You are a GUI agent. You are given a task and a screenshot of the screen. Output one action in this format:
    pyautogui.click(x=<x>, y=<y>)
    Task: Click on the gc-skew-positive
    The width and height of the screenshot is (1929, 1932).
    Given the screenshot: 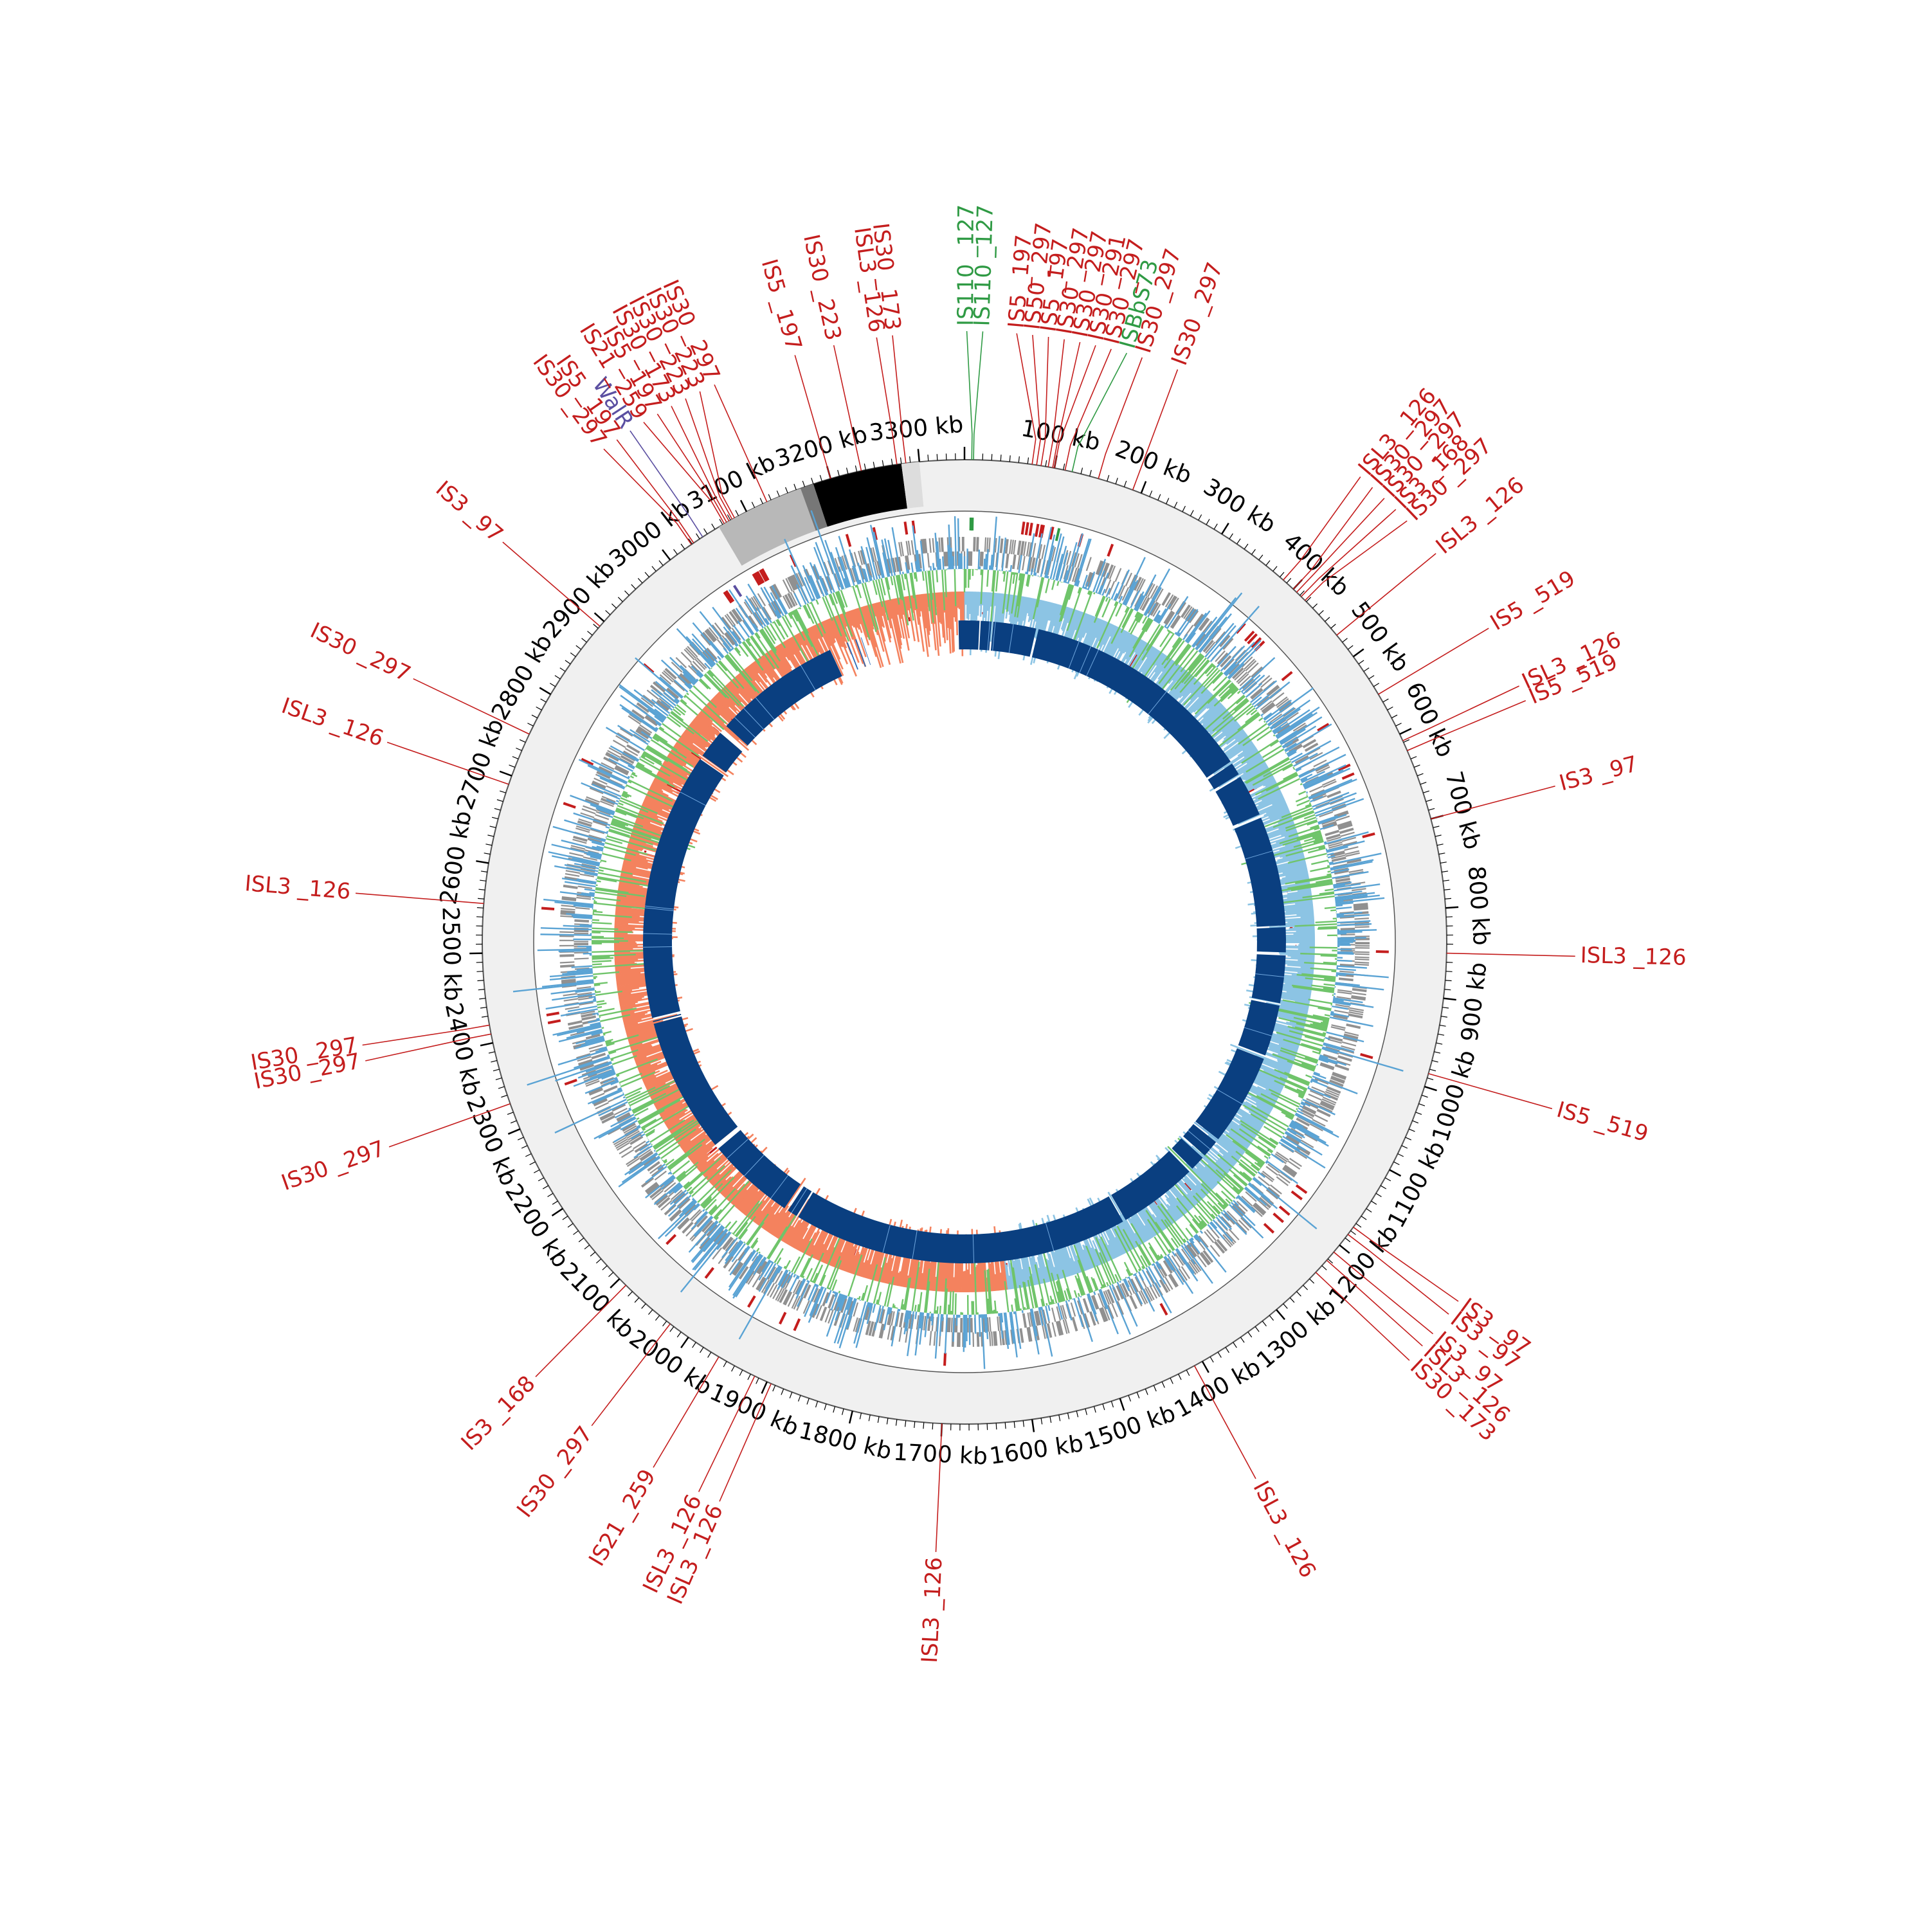 What is the action you would take?
    pyautogui.click(x=1300, y=939)
    